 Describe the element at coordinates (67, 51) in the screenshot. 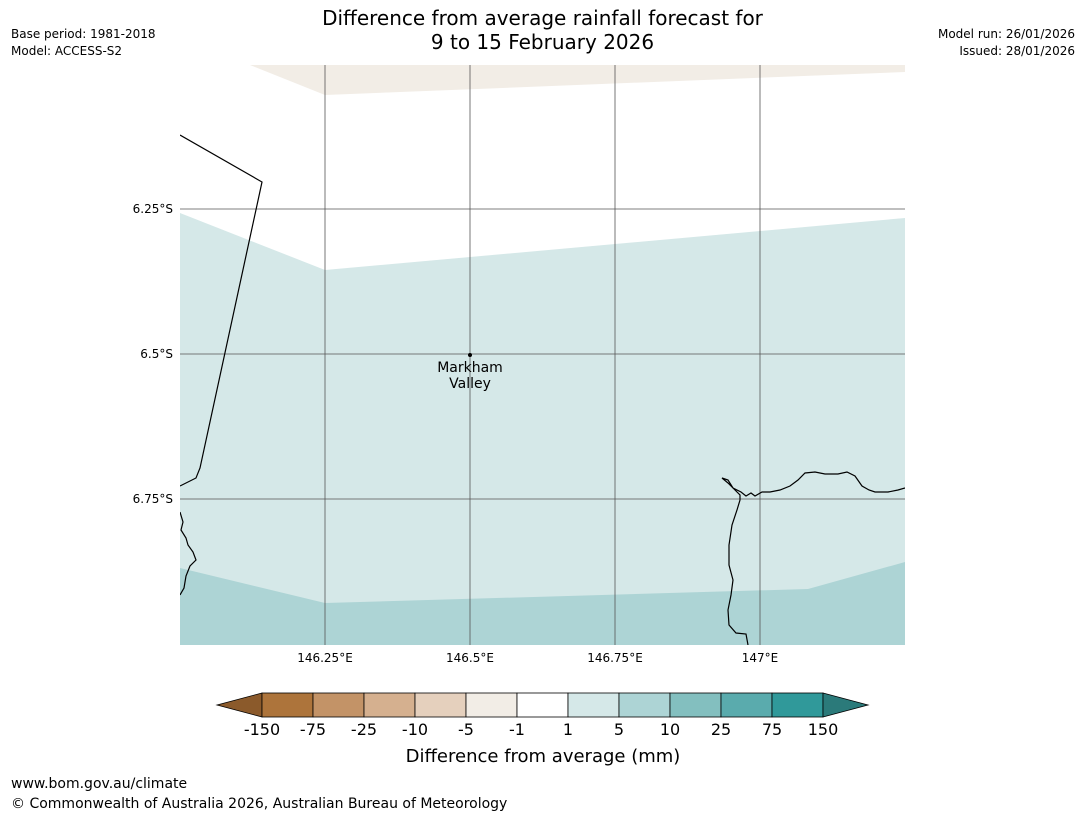

I see `model-text: Model: ACCESS-S2` at that location.